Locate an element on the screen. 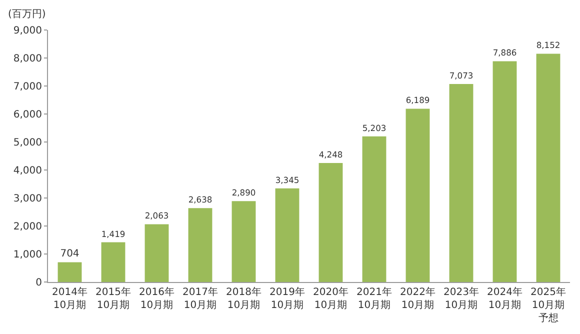 This screenshot has height=334, width=580. x-tick-label: 2017年 10月期 is located at coordinates (200, 298).